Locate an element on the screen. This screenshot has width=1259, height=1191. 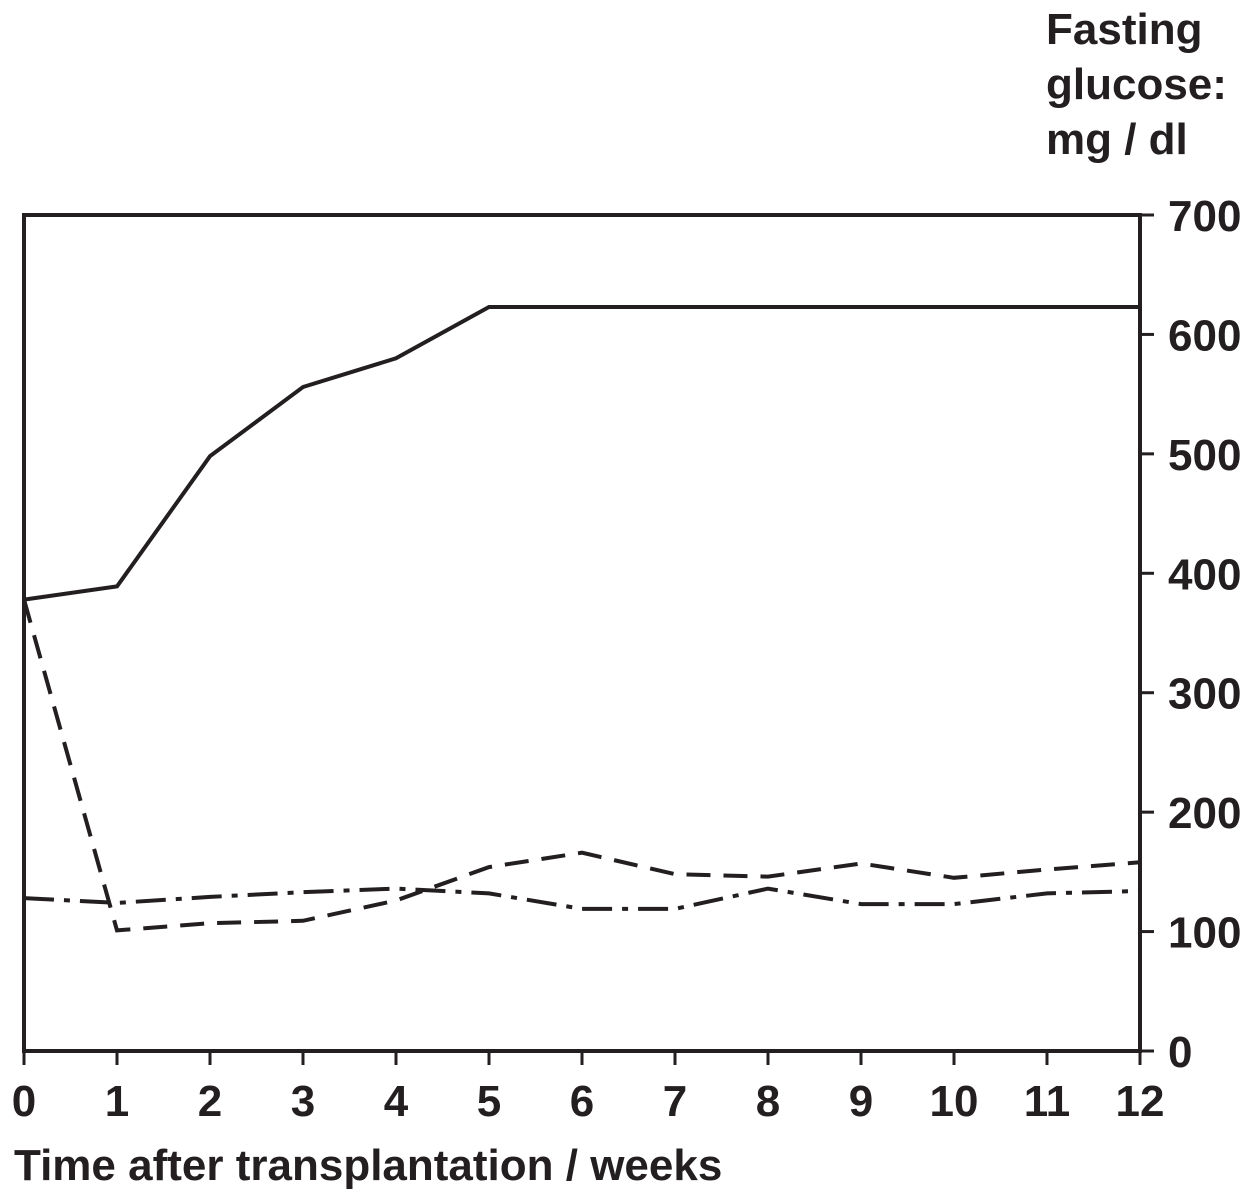
y-axis-title: Fasting glucose: mg / dl is located at coordinates (1136, 84).